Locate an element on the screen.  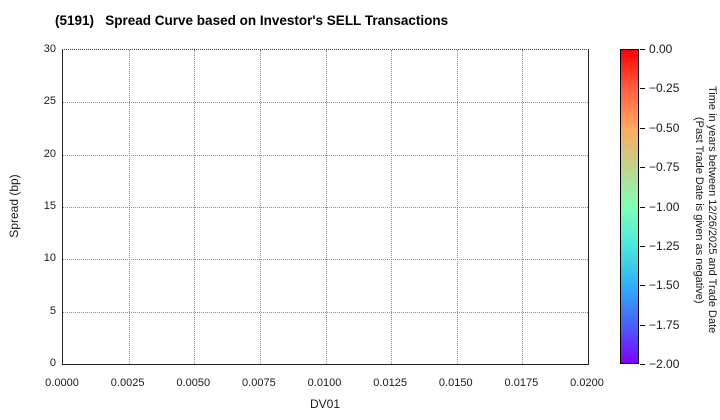
y-axis-tick-label: 25 is located at coordinates (49, 101).